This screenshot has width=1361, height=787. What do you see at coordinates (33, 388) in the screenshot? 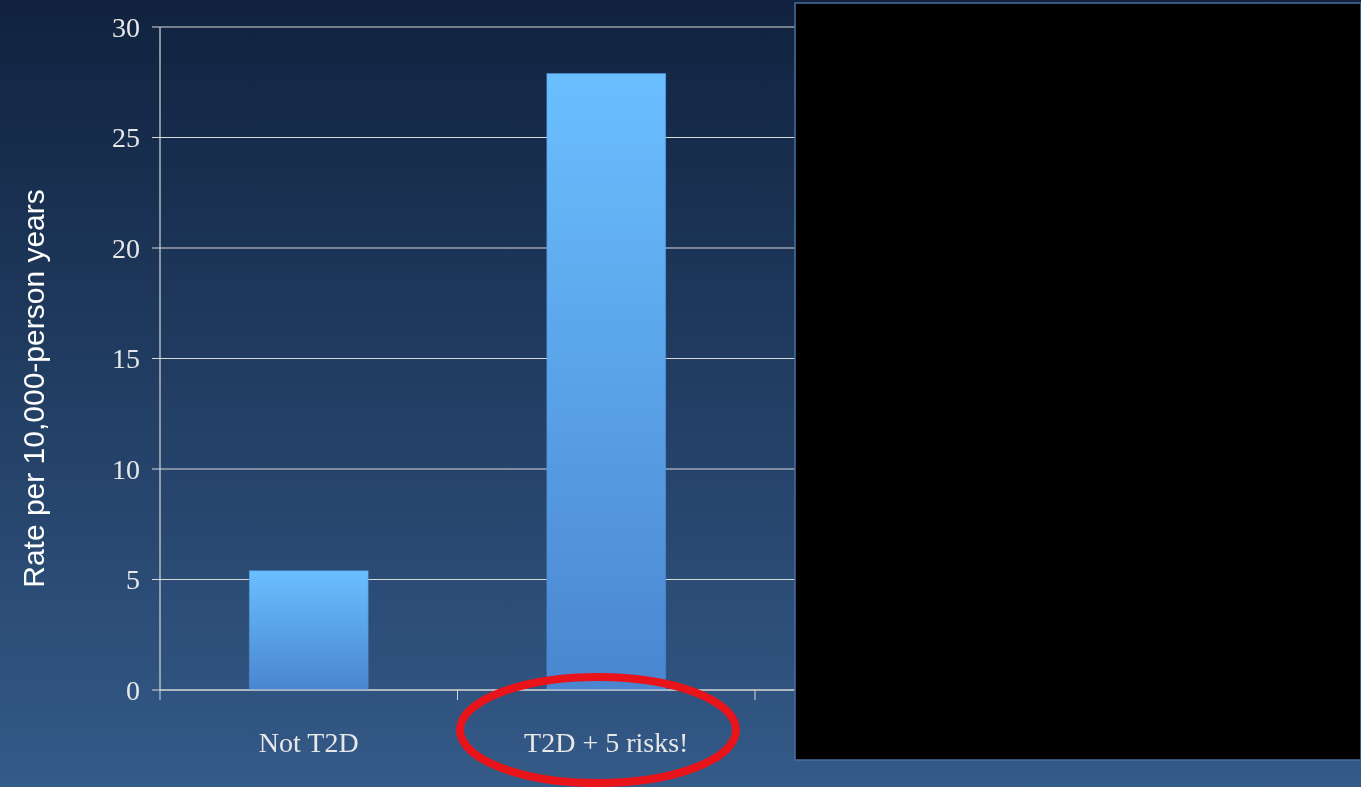
I see `y-axis-title: Rate per 10,000-person years` at bounding box center [33, 388].